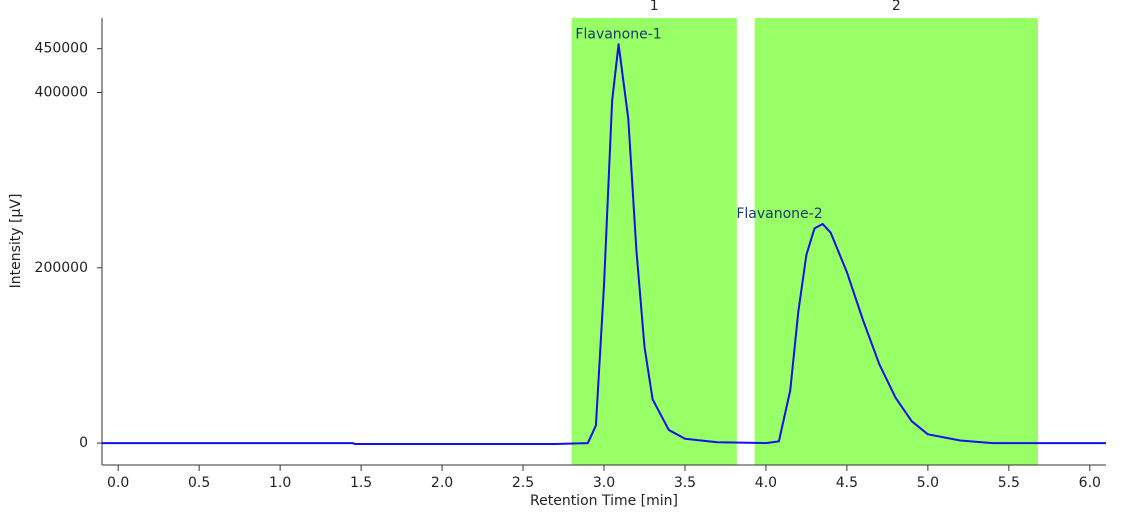 The height and width of the screenshot is (512, 1133). What do you see at coordinates (61, 268) in the screenshot?
I see `y-tick-label: 200000` at bounding box center [61, 268].